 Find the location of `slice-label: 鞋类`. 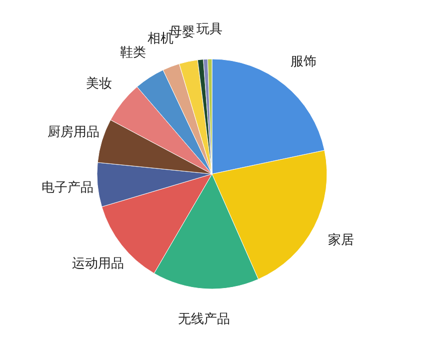

slice-label: 鞋类 is located at coordinates (133, 52).